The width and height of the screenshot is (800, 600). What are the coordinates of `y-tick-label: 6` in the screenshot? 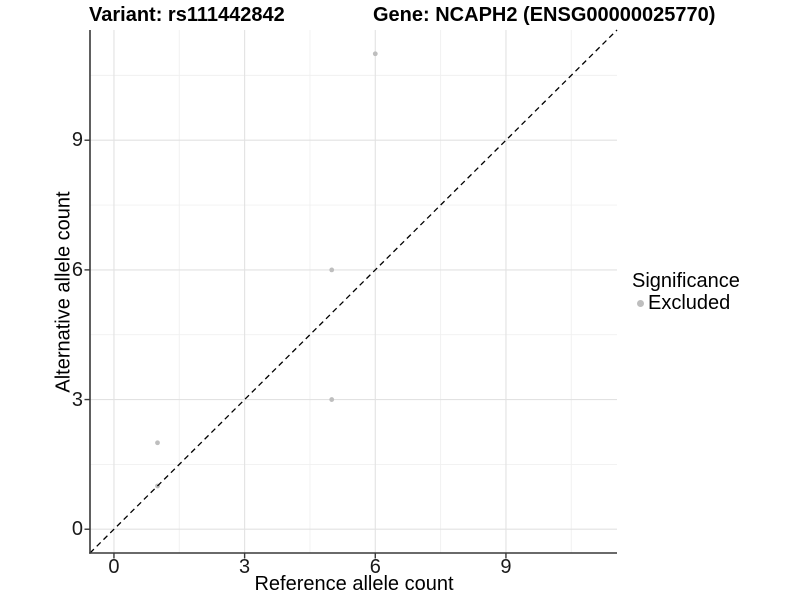 It's located at (77, 269).